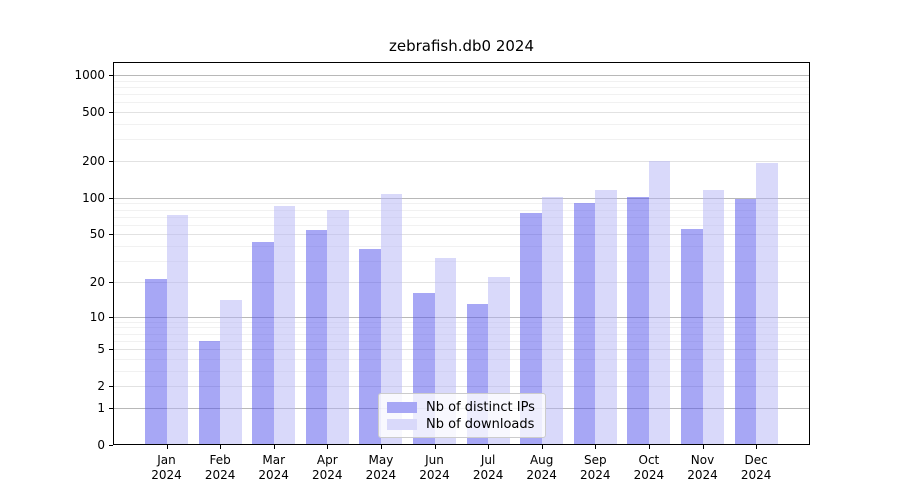 This screenshot has height=500, width=900. Describe the element at coordinates (156, 362) in the screenshot. I see `bar-distinct-ips-jan` at that location.